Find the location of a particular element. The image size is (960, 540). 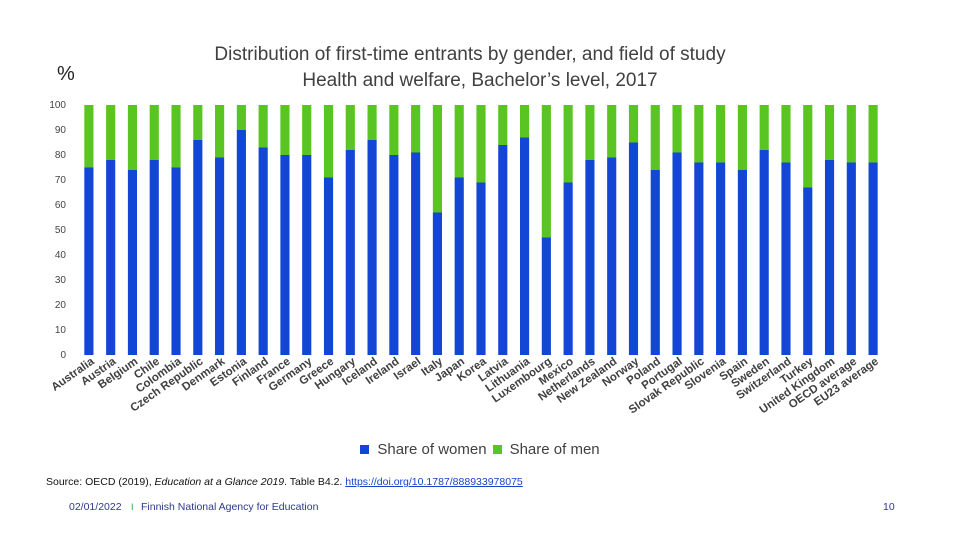

y-tick-label: 60 is located at coordinates (61, 205).